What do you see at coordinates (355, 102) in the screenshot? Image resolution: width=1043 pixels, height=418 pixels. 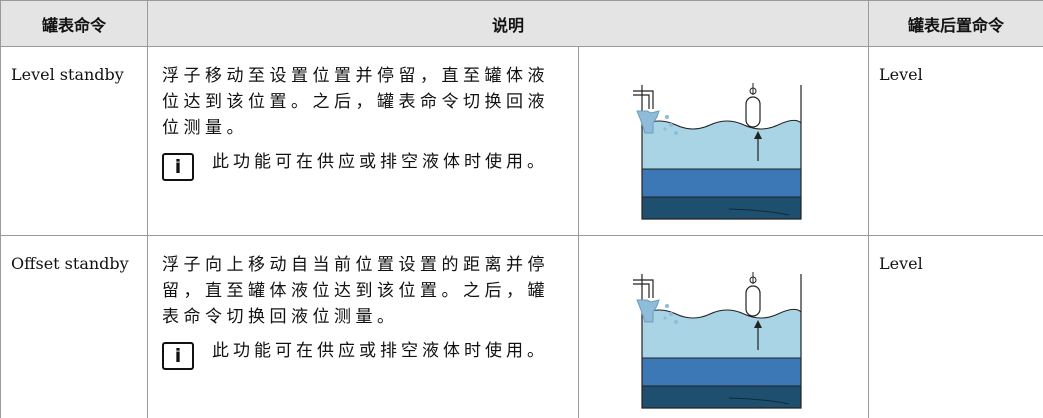 I see `description: 浮子移动至设置位置并停留，直至罐体液位达到该位置。之后，罐表命令切换回液位测量。` at bounding box center [355, 102].